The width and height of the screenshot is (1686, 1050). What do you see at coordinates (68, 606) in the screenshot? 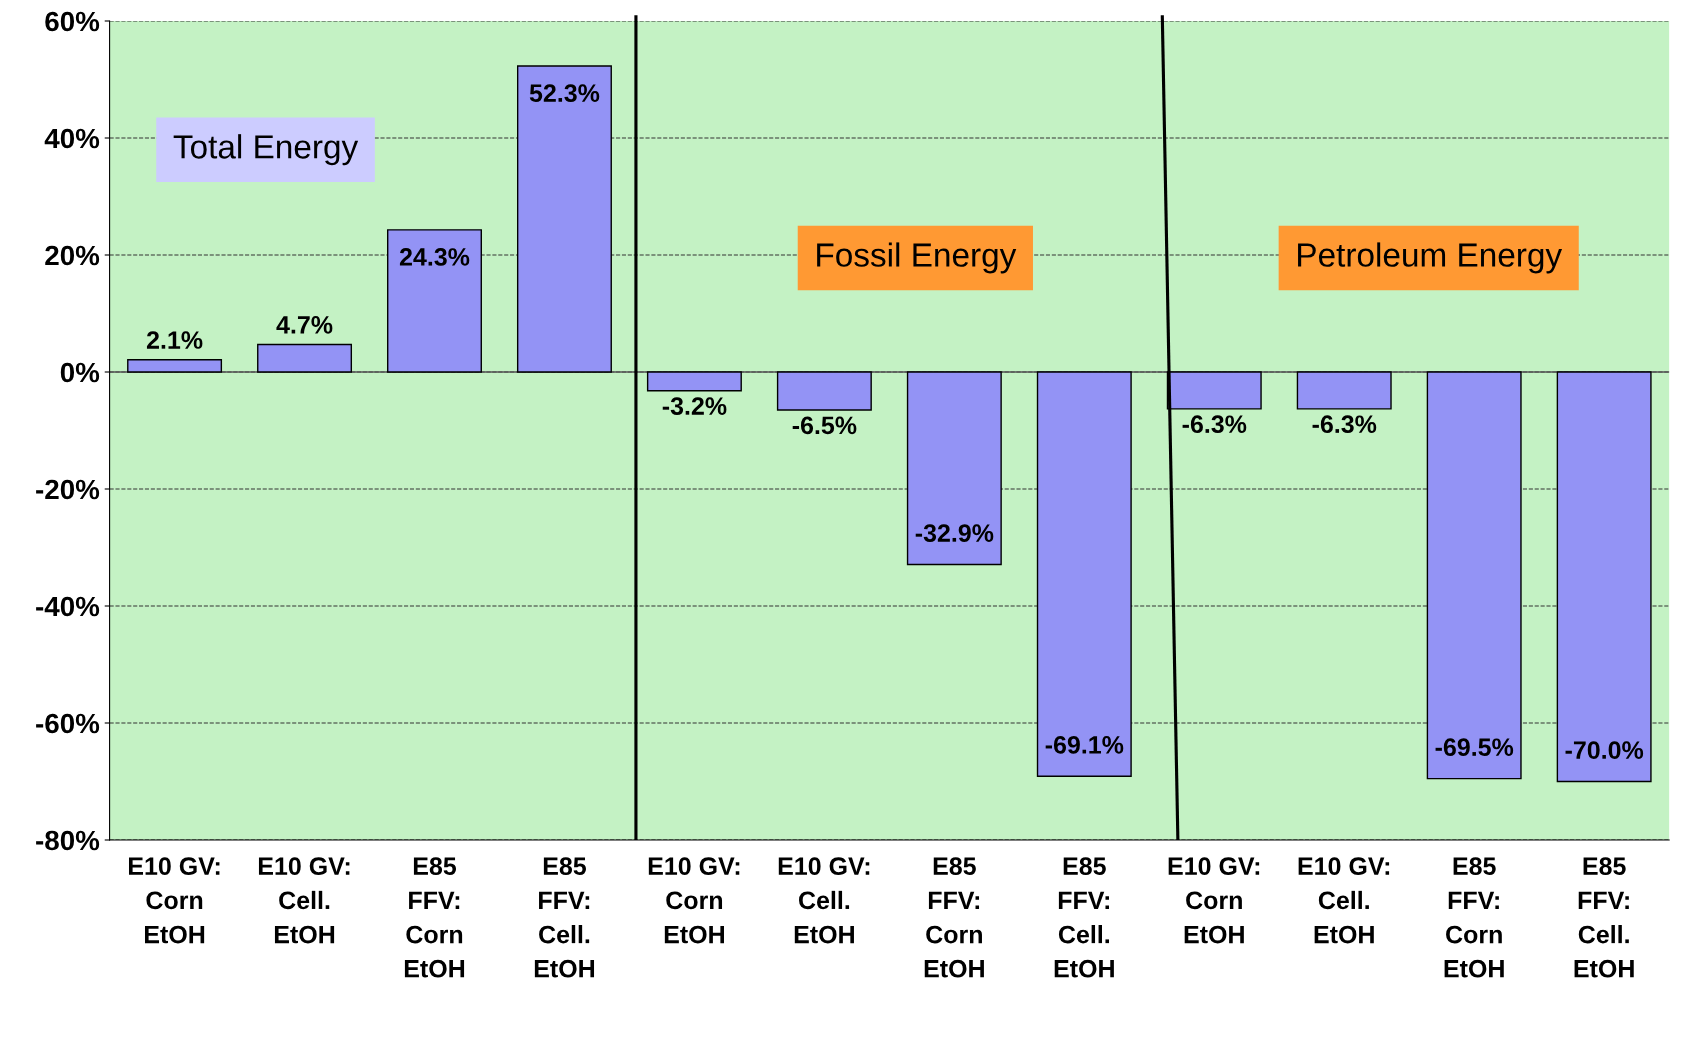
I see `y-tick-label: -40%` at bounding box center [68, 606].